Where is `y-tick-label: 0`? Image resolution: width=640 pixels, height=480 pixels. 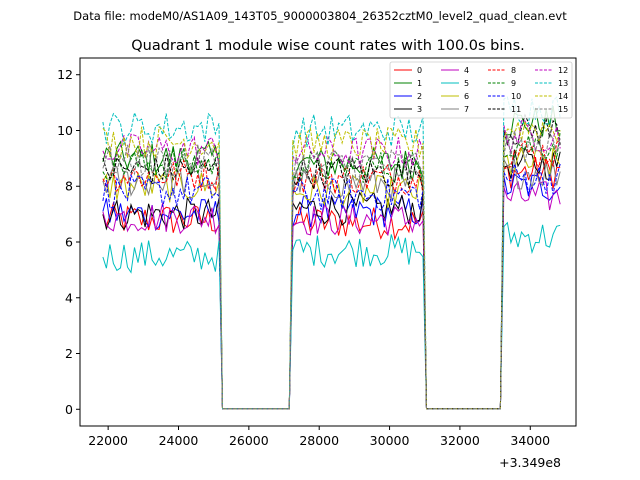
y-tick-label: 0 is located at coordinates (69, 409).